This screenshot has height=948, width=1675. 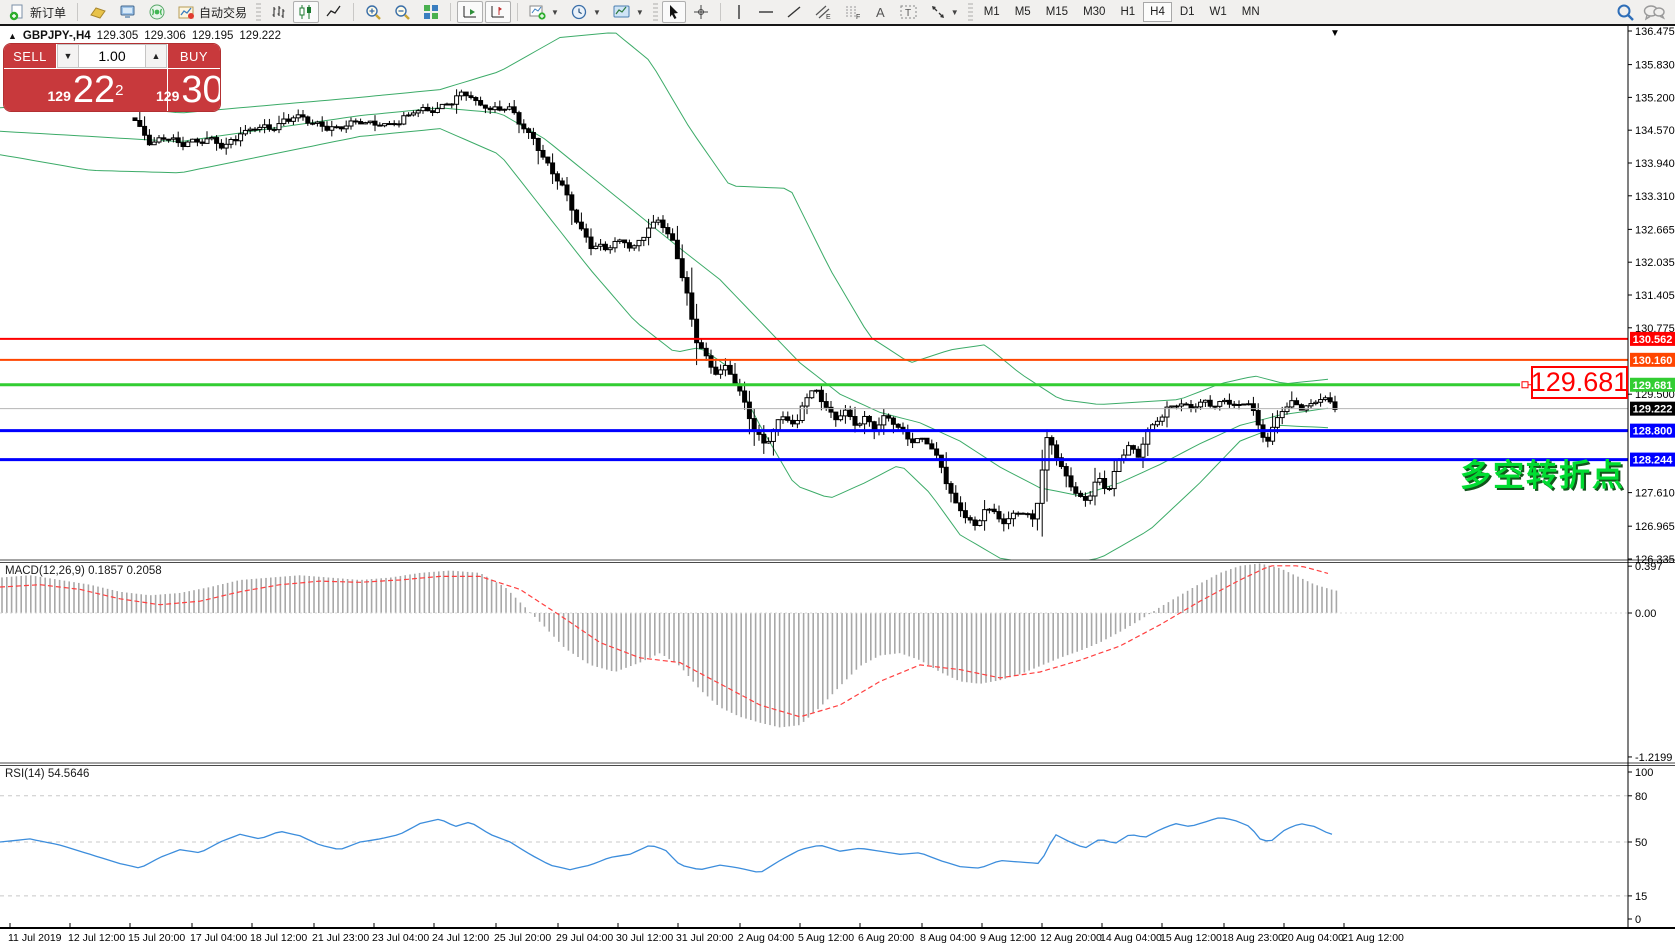 I want to click on fibonacci-button: F, so click(x=853, y=12).